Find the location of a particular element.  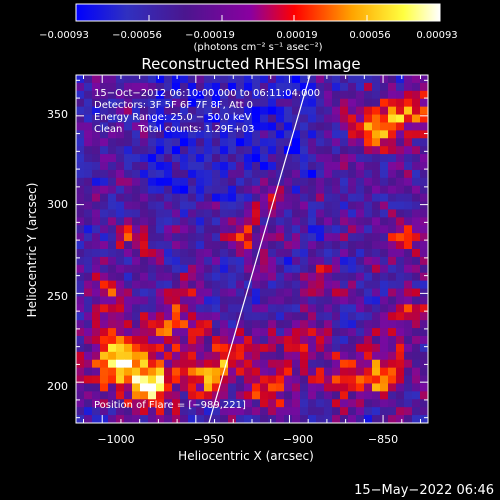

colorbar-tick-label-2: −0.00056 is located at coordinates (137, 35).